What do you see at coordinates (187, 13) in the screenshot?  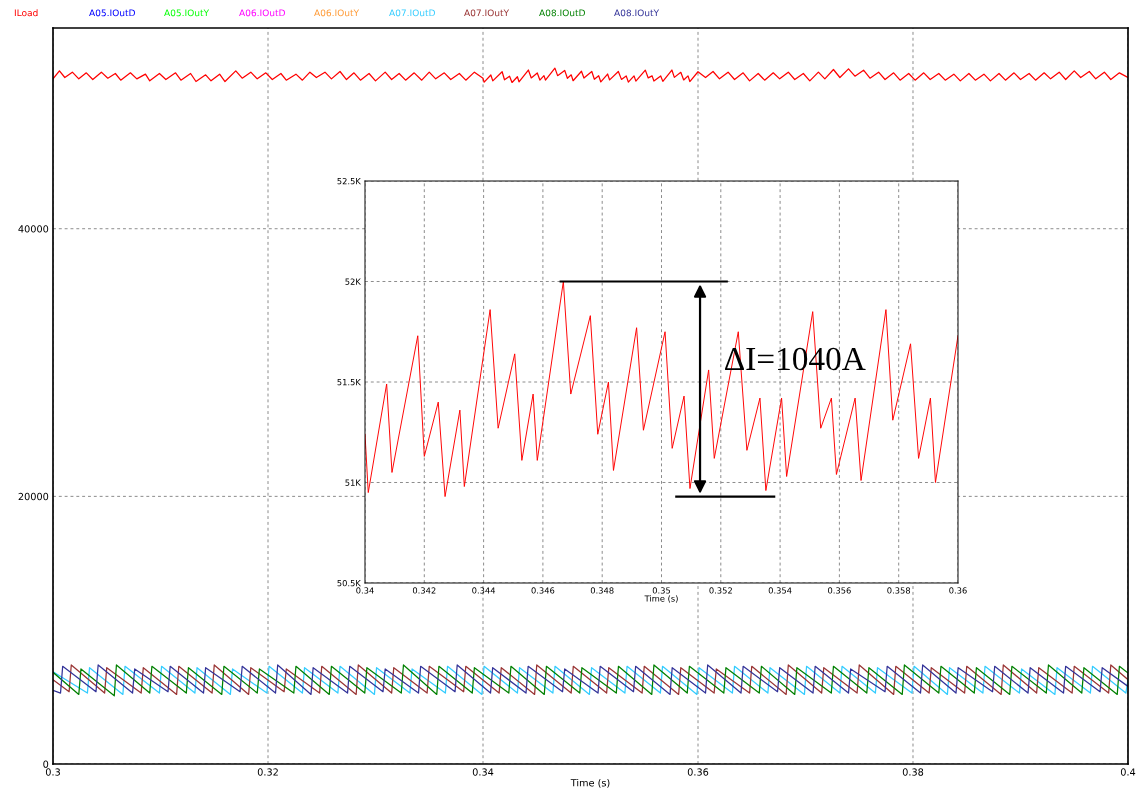 I see `legend-label: A05.IOutY` at bounding box center [187, 13].